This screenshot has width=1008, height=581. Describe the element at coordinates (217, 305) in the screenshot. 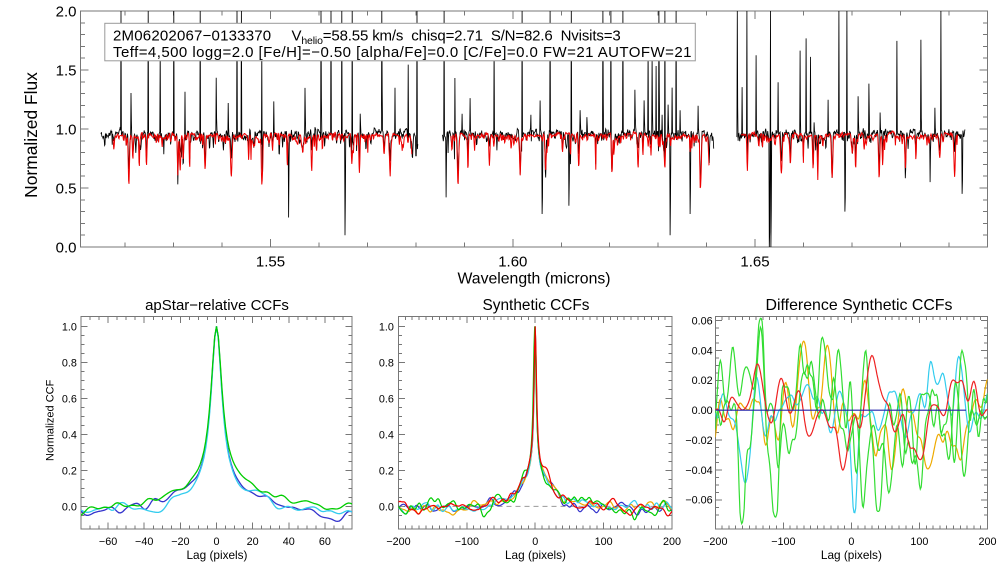

I see `svg-text: apStar−relative CCFs` at that location.